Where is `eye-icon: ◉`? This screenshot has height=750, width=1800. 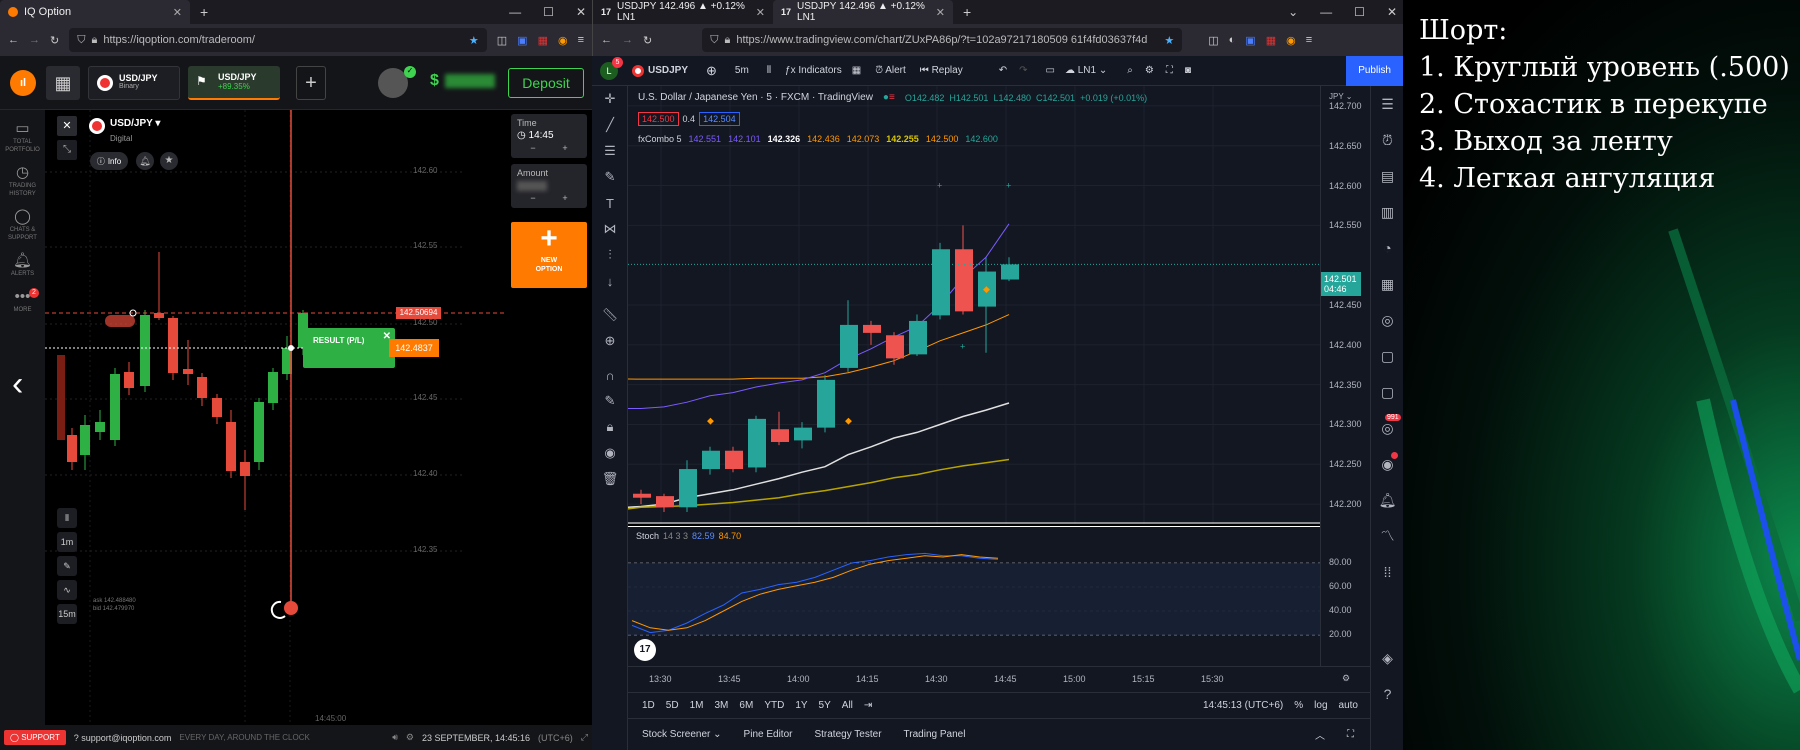
eye-icon: ◉ is located at coordinates (610, 452).